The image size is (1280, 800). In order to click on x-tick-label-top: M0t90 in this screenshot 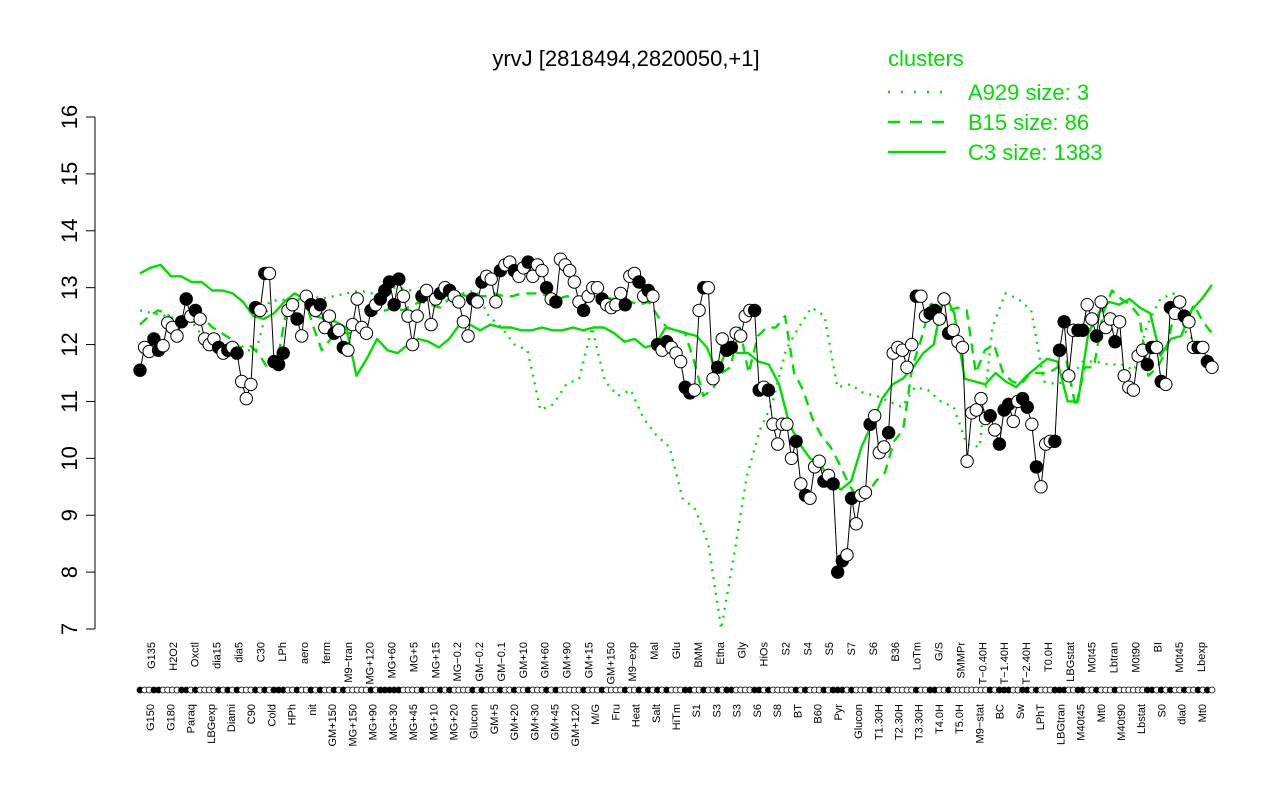, I will do `click(1136, 657)`.